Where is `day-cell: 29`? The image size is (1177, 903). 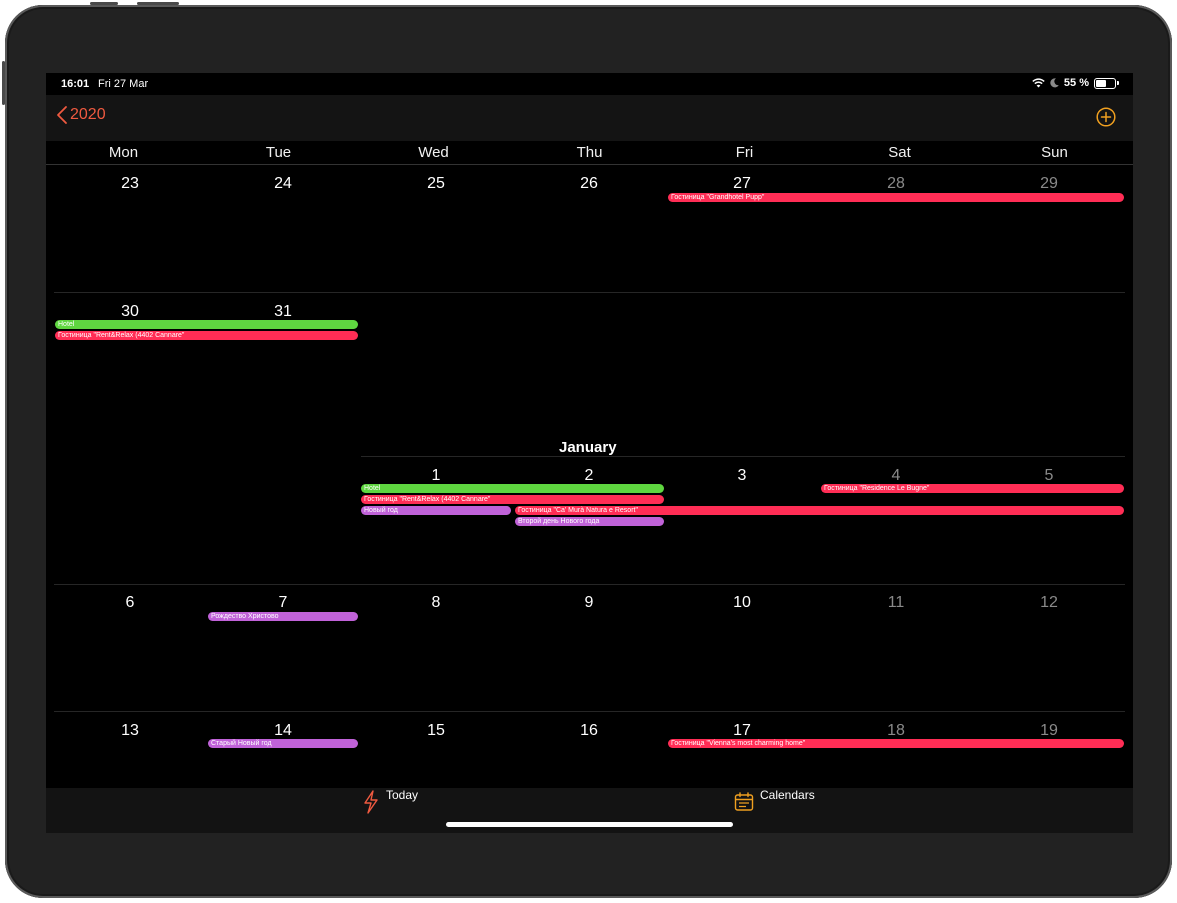 day-cell: 29 is located at coordinates (1049, 183).